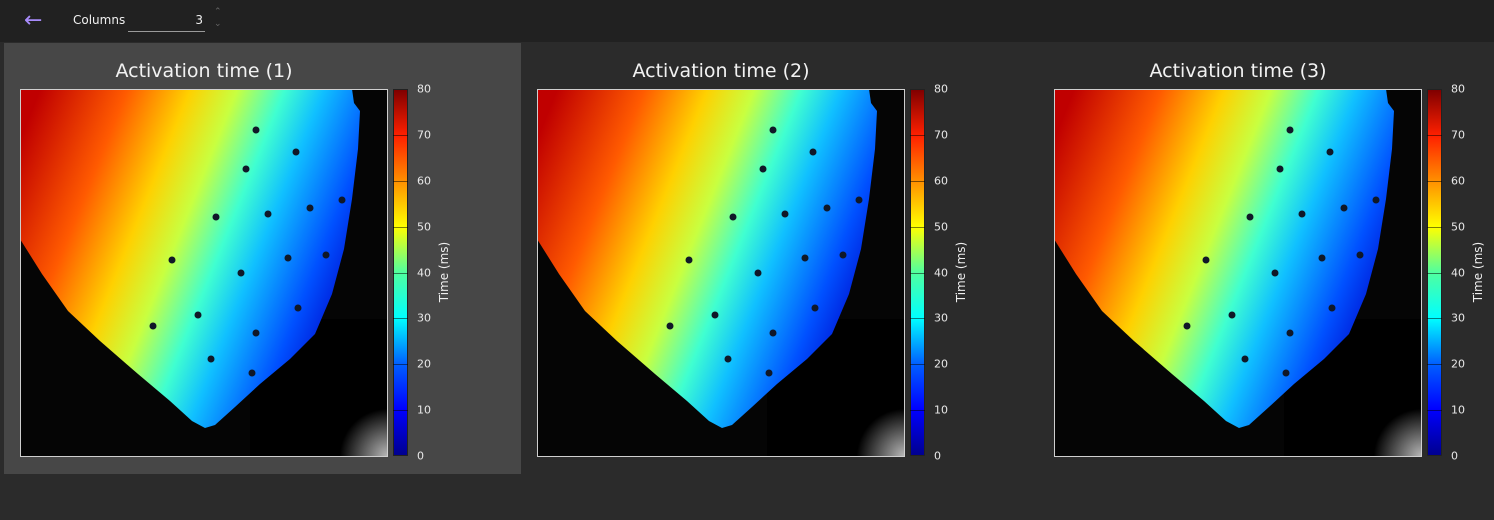  Describe the element at coordinates (747, 21) in the screenshot. I see `toolbar: ← Columns ⌃⌄` at that location.